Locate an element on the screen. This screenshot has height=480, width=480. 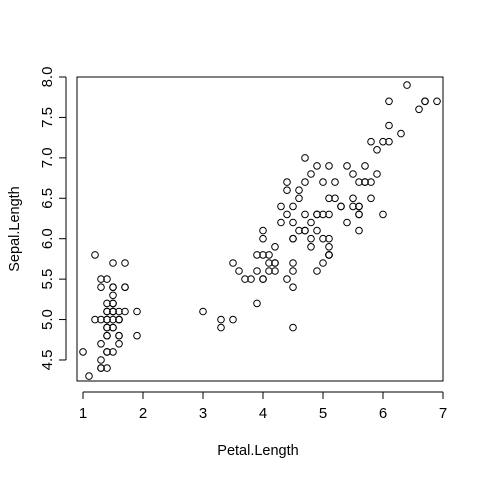
x-axis-title: Petal.Length is located at coordinates (257, 451).